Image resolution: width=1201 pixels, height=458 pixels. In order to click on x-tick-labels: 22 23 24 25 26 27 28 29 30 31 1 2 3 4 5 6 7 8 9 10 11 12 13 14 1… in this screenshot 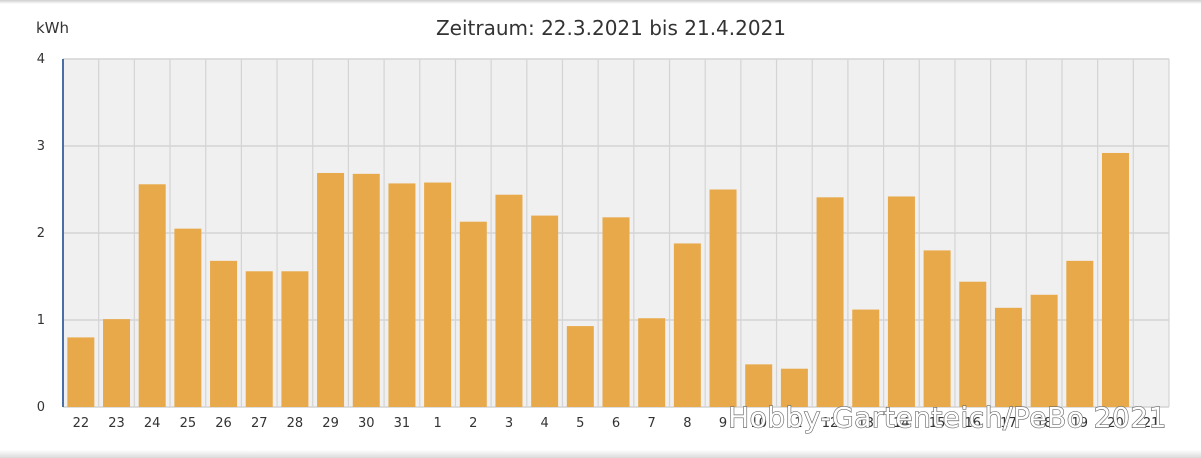, I will do `click(616, 423)`.